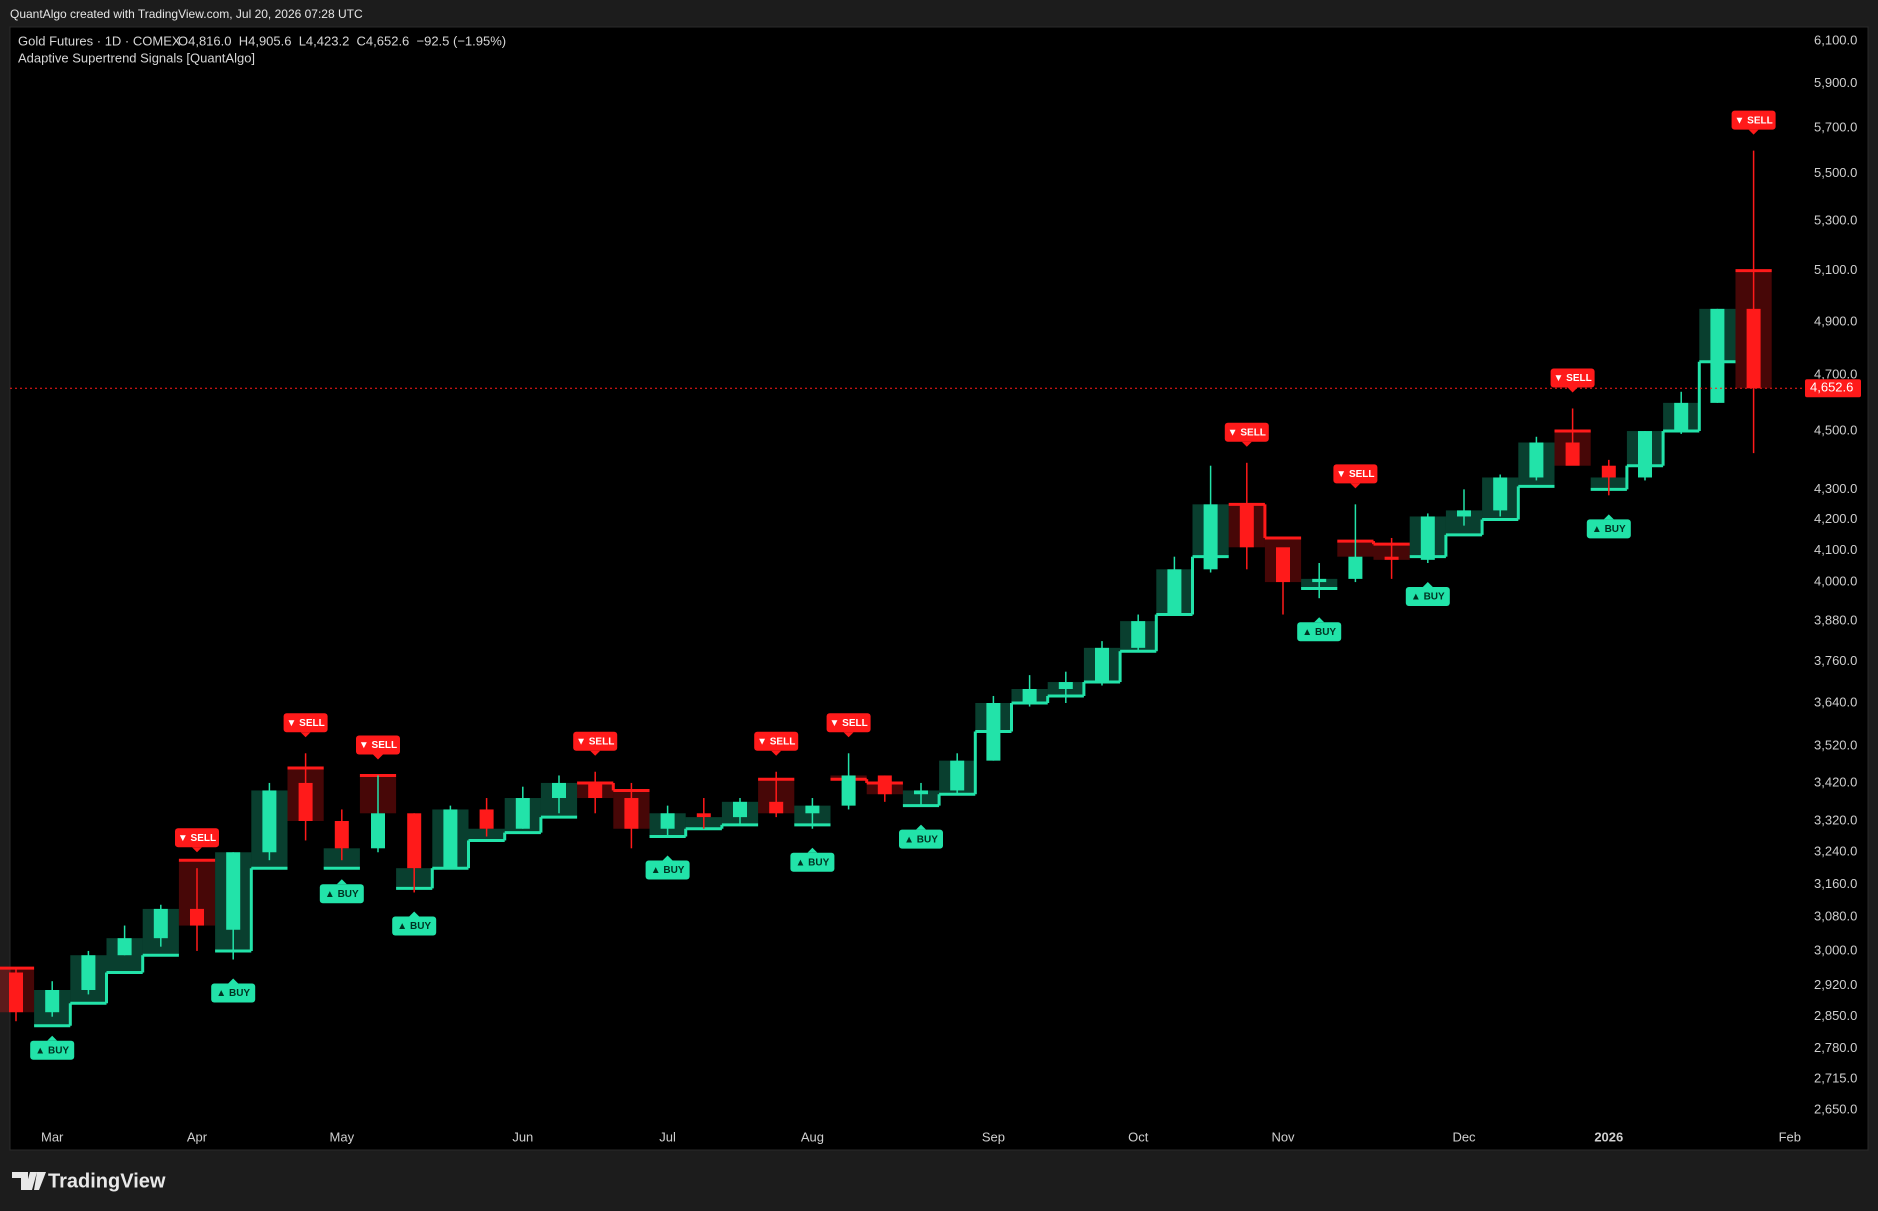 This screenshot has width=1878, height=1211. What do you see at coordinates (107, 1181) in the screenshot?
I see `brand: TradingView` at bounding box center [107, 1181].